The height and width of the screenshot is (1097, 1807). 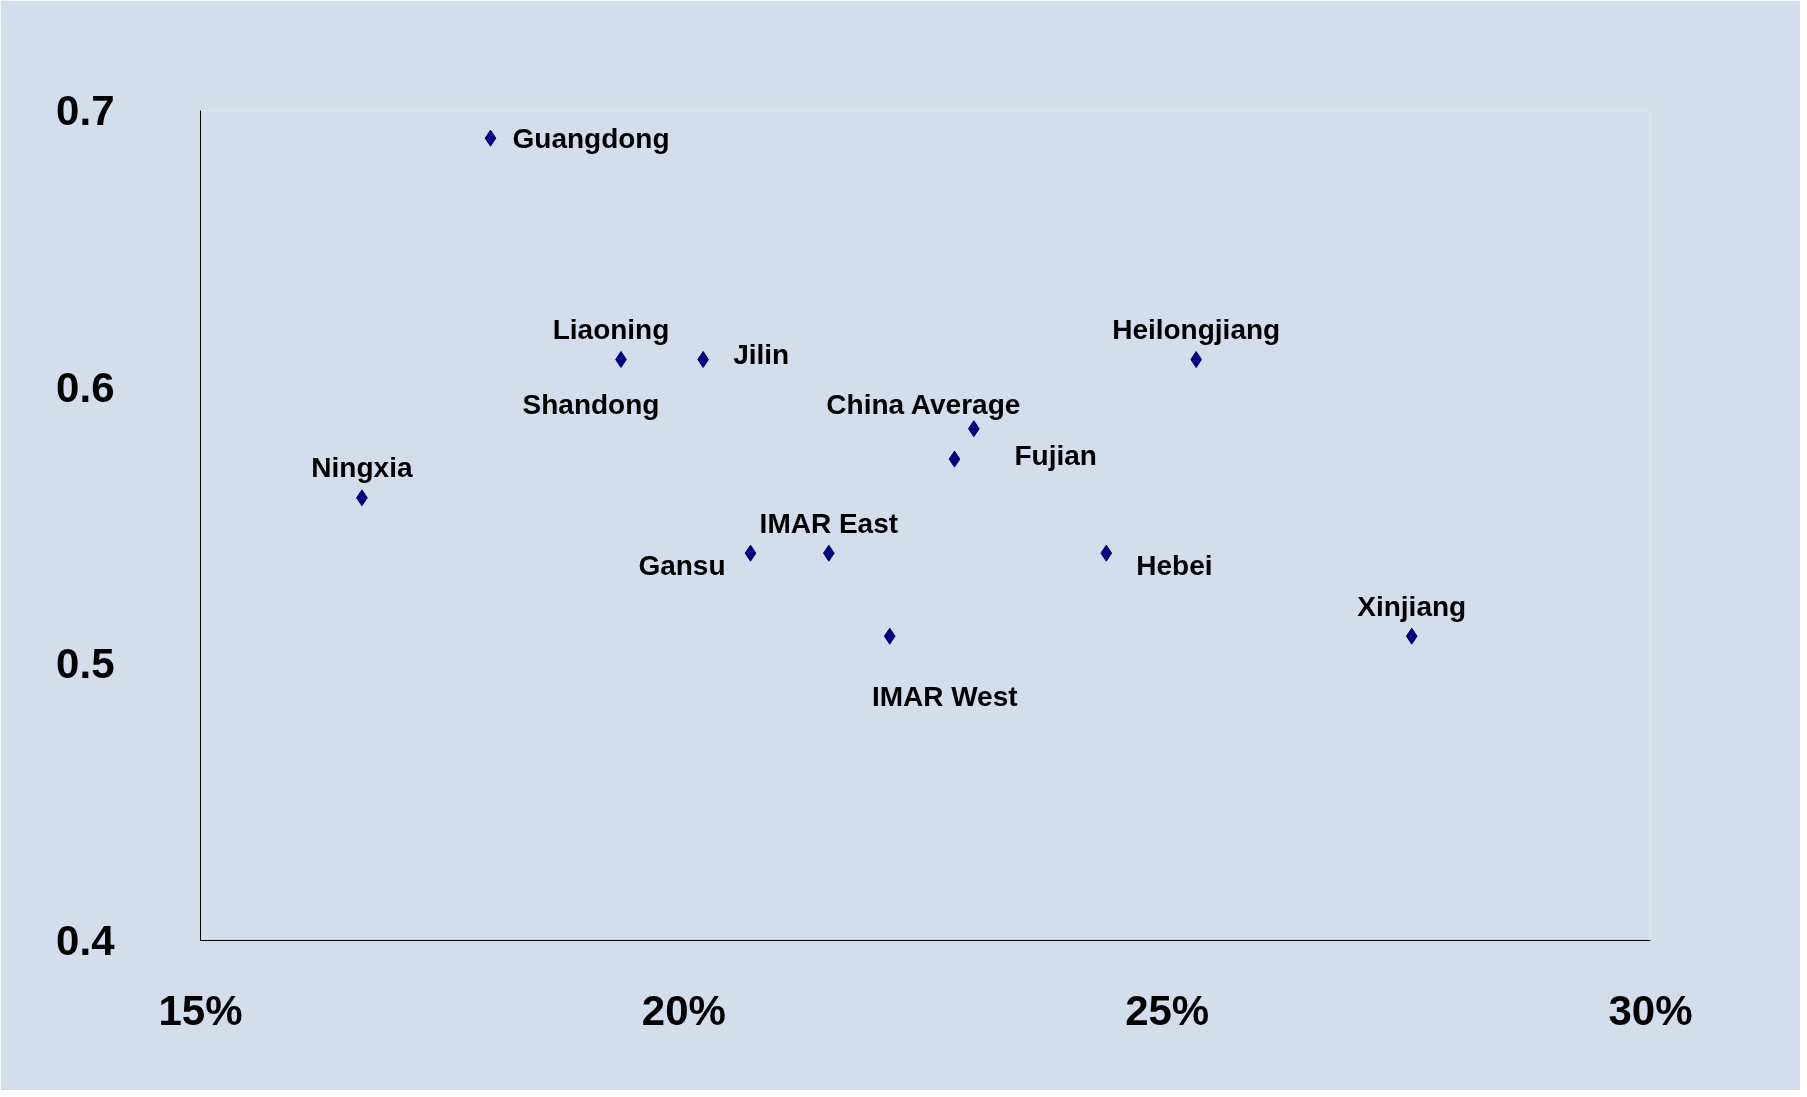 What do you see at coordinates (1412, 606) in the screenshot?
I see `annotation: Xinjiang` at bounding box center [1412, 606].